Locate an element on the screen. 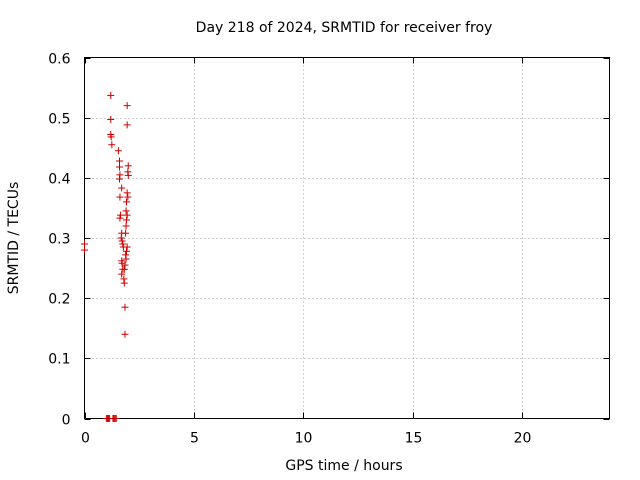  y-tick-label: 0.1 is located at coordinates (59, 360).